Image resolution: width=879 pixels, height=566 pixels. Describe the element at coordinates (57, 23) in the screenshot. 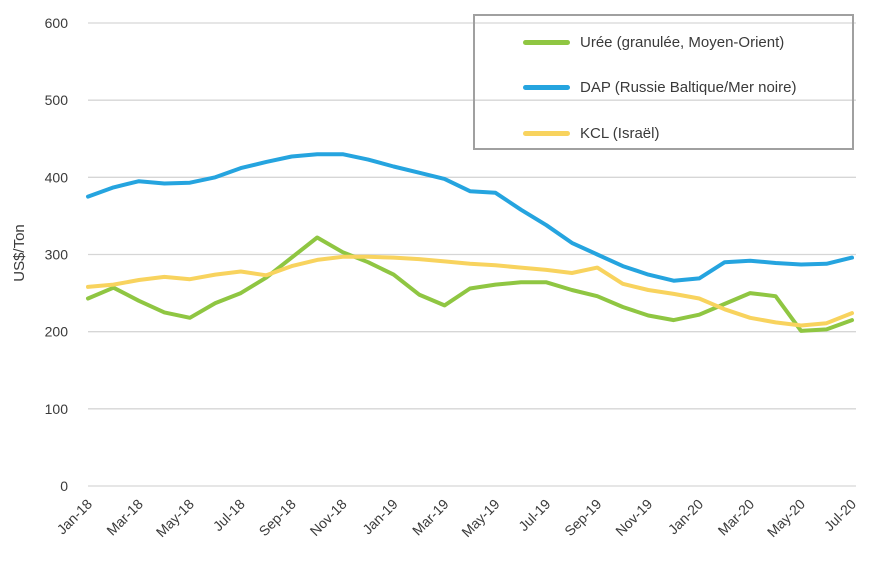

I see `y-tick-label: 600` at that location.